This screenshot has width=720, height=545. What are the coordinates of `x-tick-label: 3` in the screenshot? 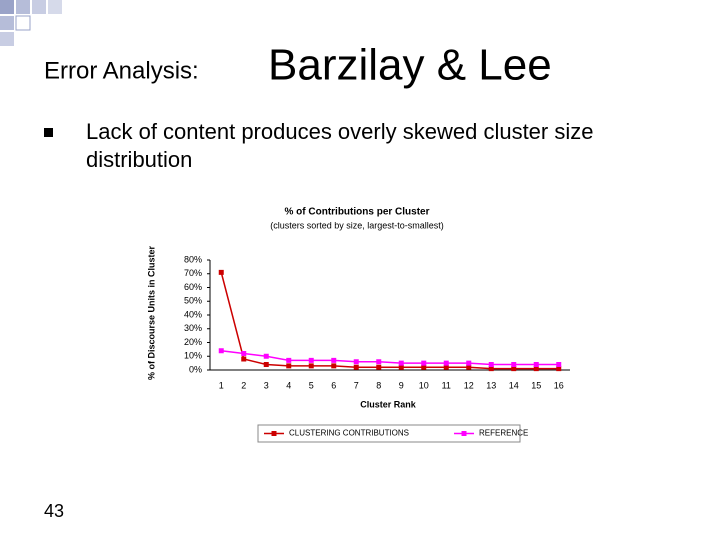 It's located at (266, 385).